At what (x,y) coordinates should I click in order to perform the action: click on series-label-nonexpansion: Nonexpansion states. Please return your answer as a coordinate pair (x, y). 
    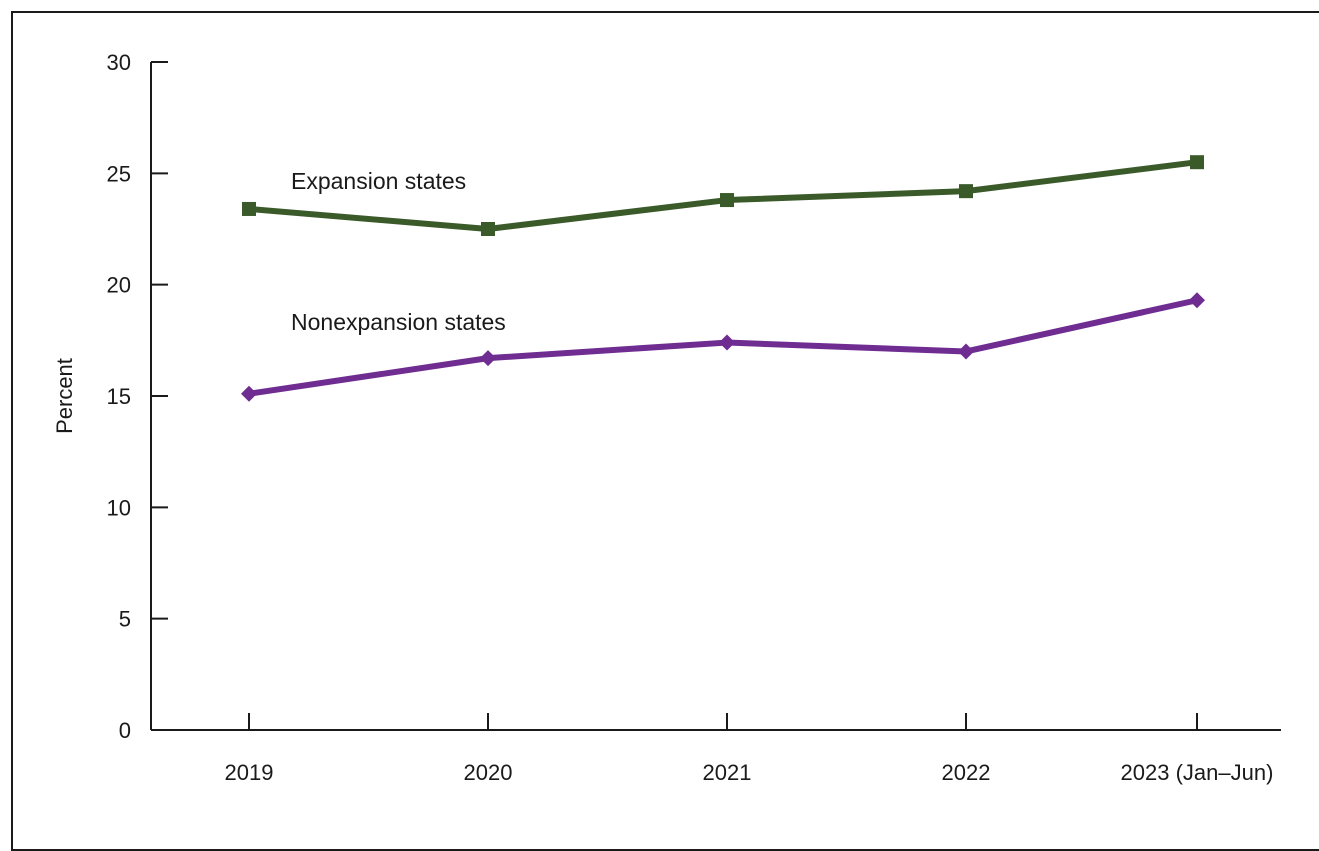
    Looking at the image, I should click on (398, 322).